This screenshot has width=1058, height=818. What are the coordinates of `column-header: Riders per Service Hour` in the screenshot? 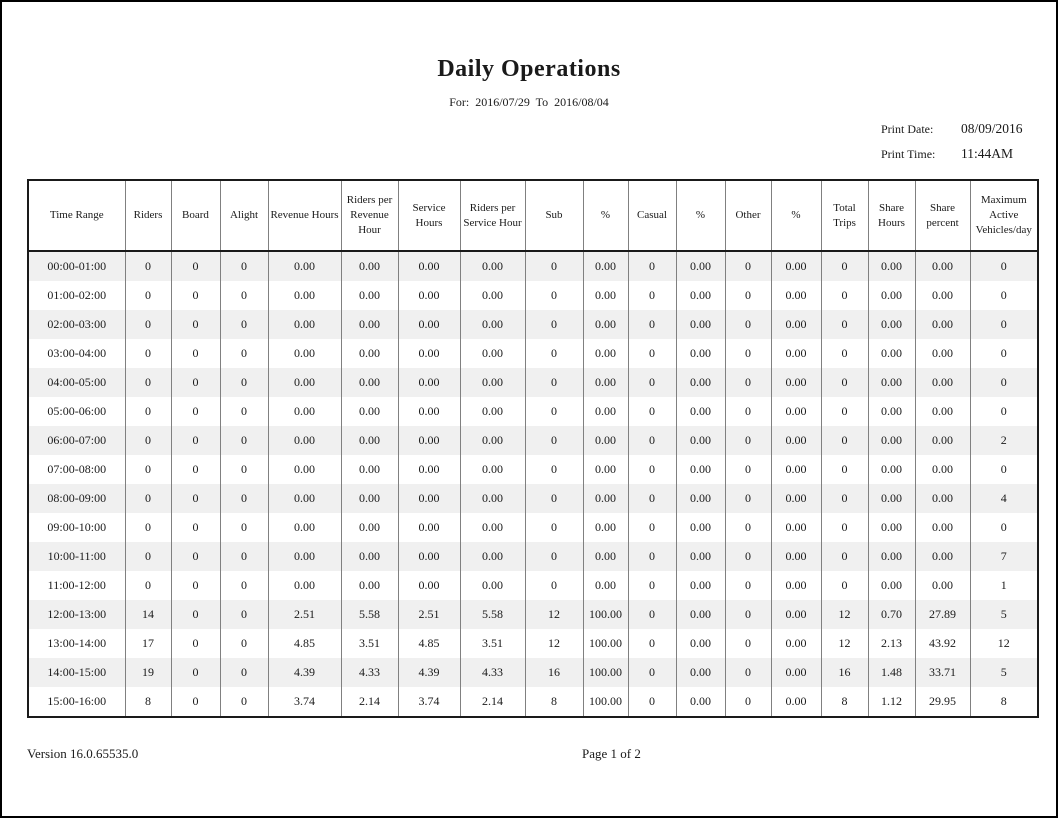 It's located at (492, 215).